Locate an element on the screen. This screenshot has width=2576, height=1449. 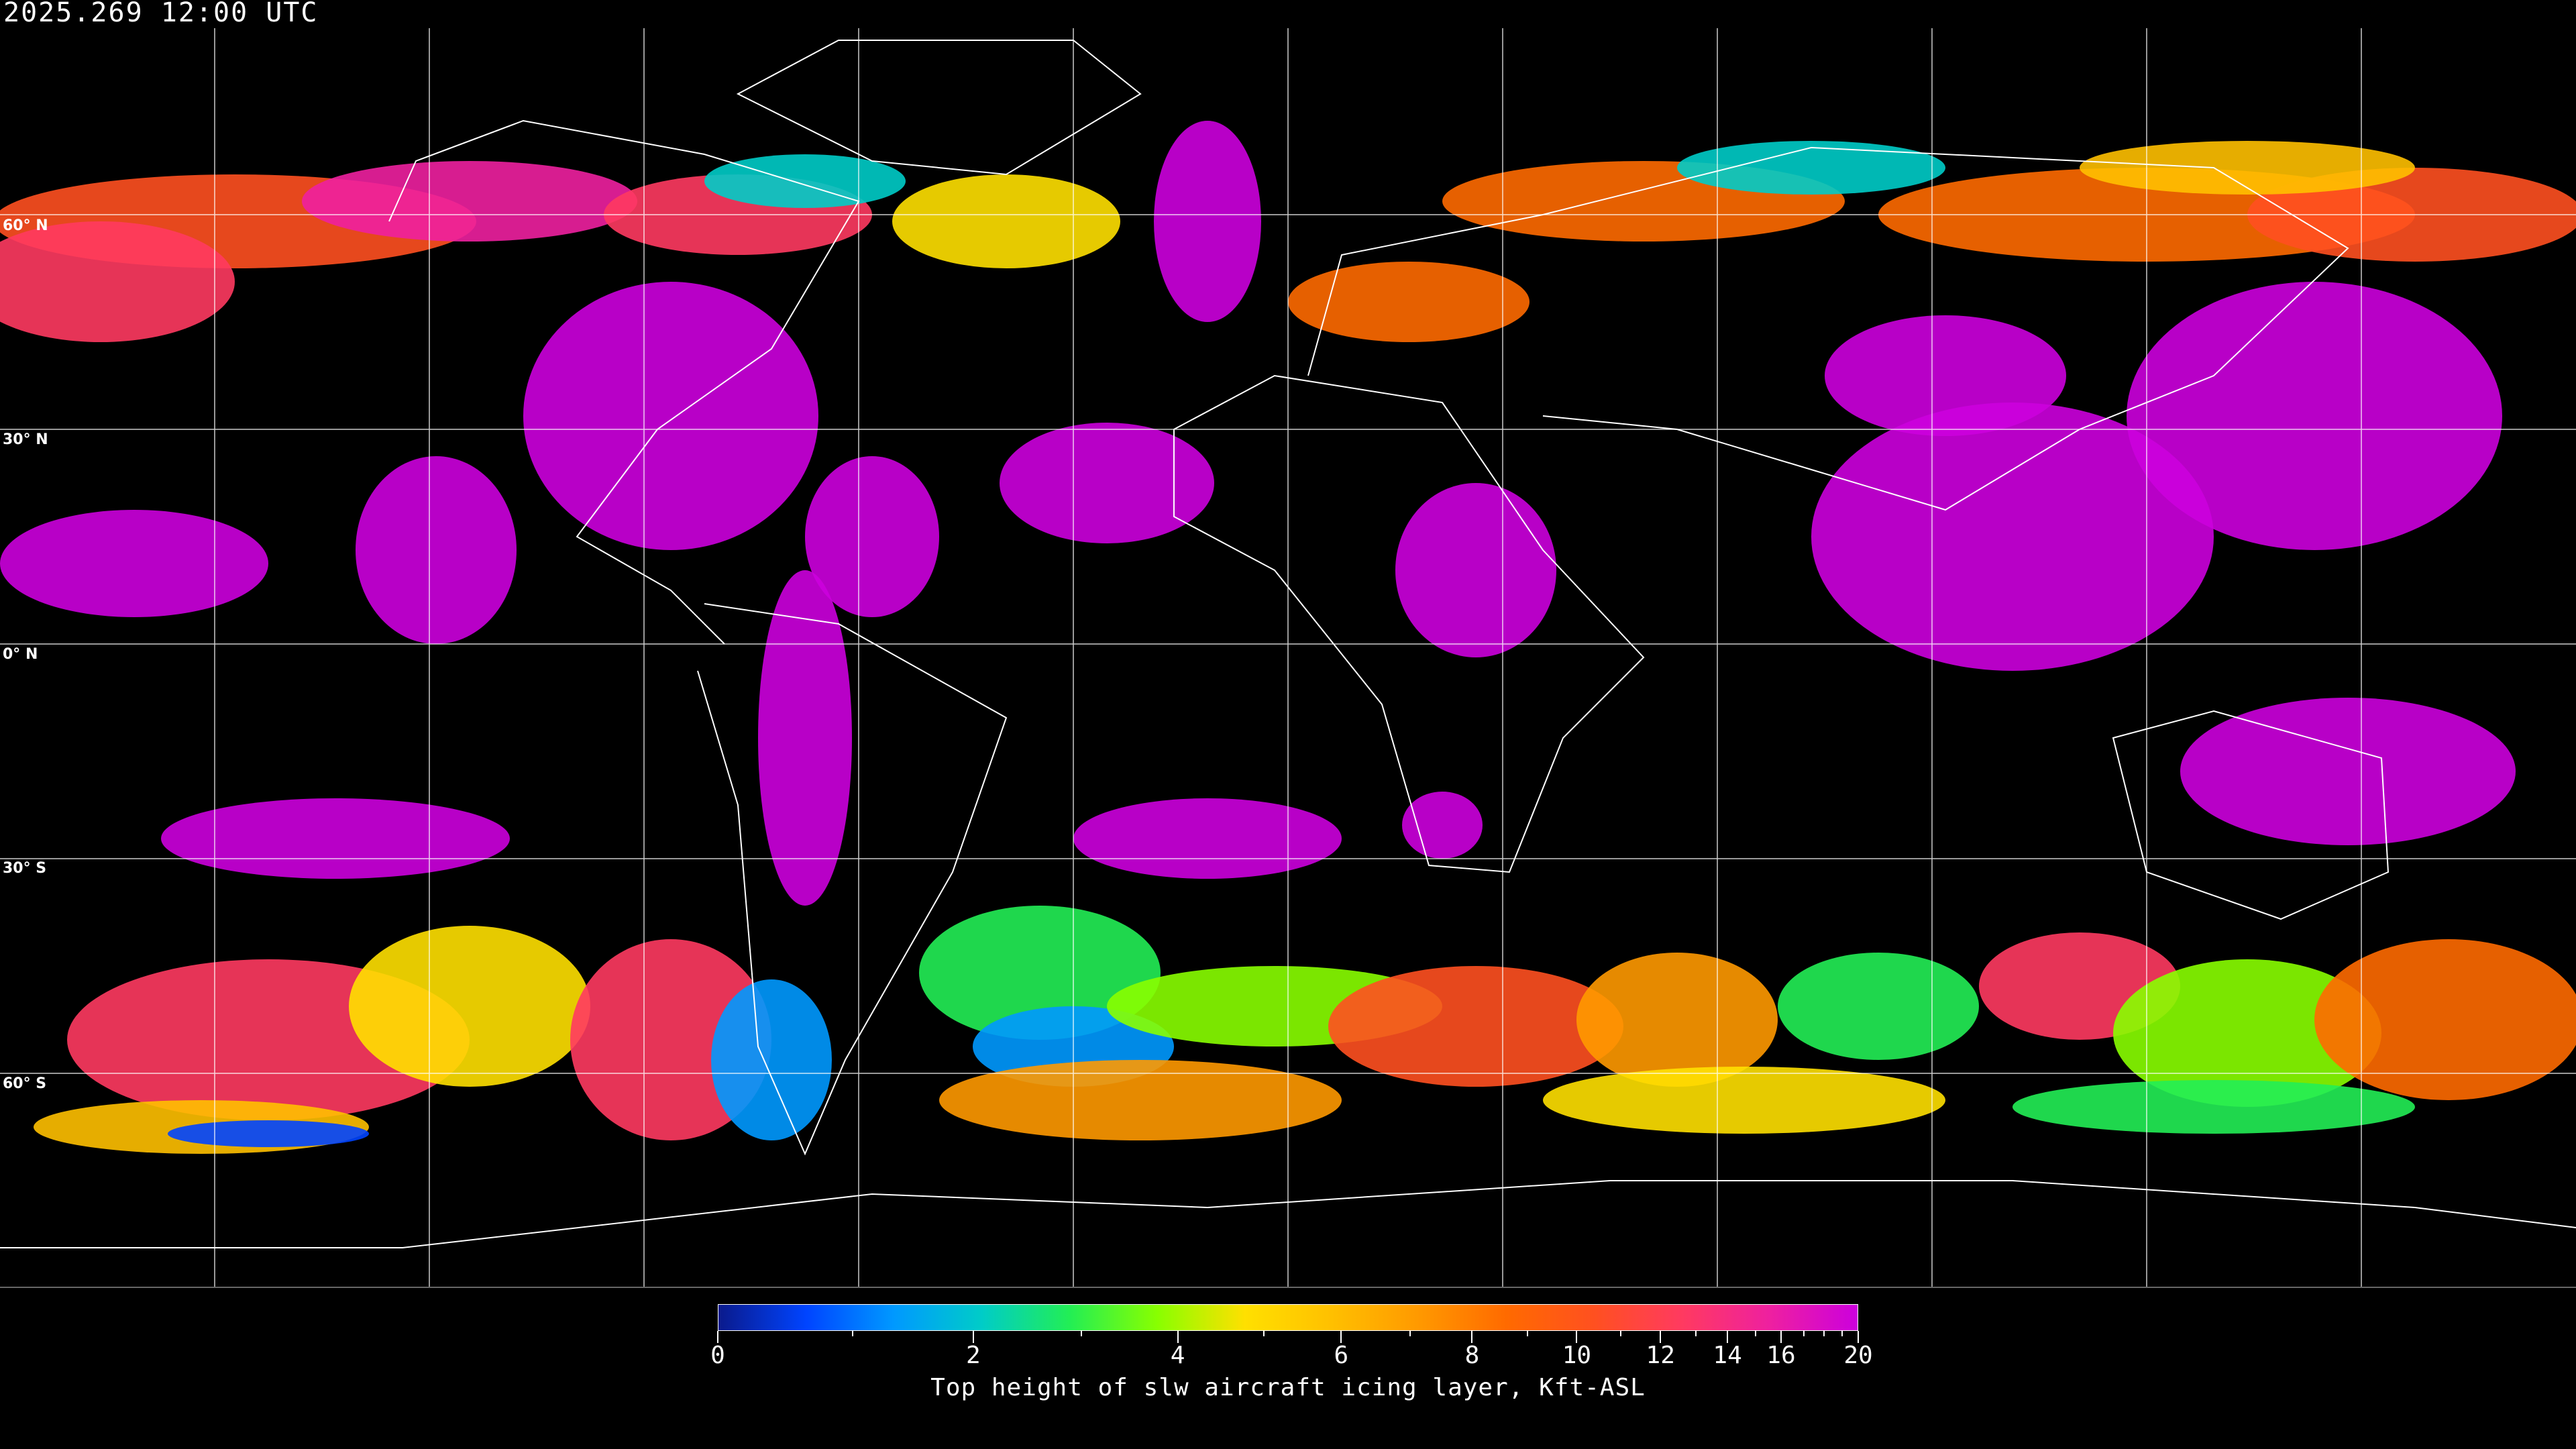
colorbar-tick-label: 8 is located at coordinates (1472, 1355).